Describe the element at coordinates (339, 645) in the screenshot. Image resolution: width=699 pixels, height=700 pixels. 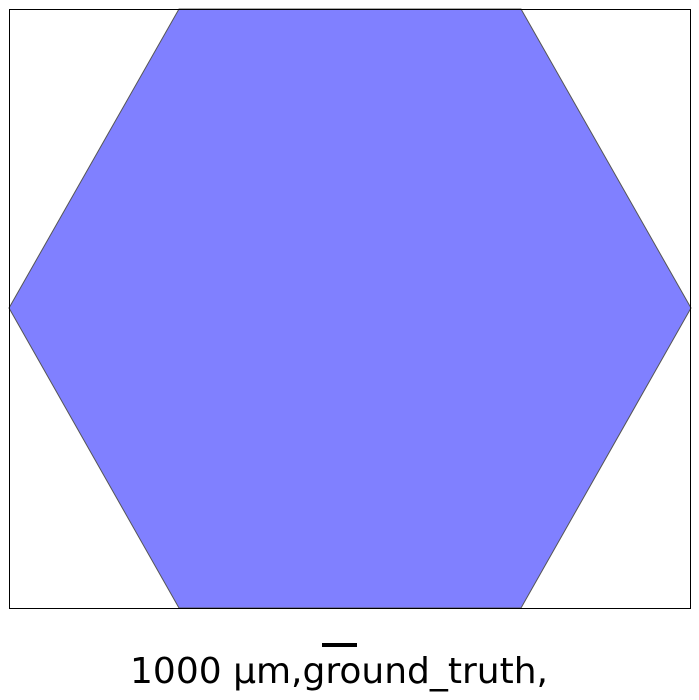
I see `scale-bar` at that location.